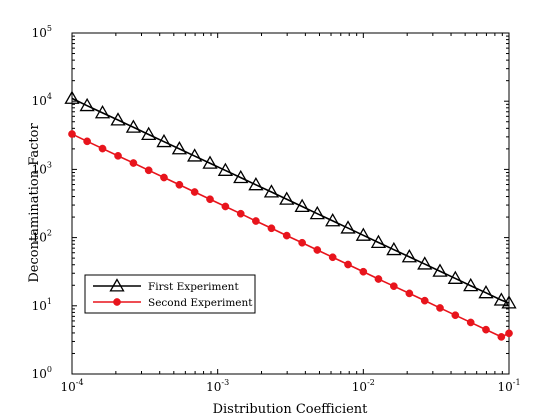 Image resolution: width=560 pixels, height=420 pixels. I want to click on y-tick-label: 10³, so click(42, 168).